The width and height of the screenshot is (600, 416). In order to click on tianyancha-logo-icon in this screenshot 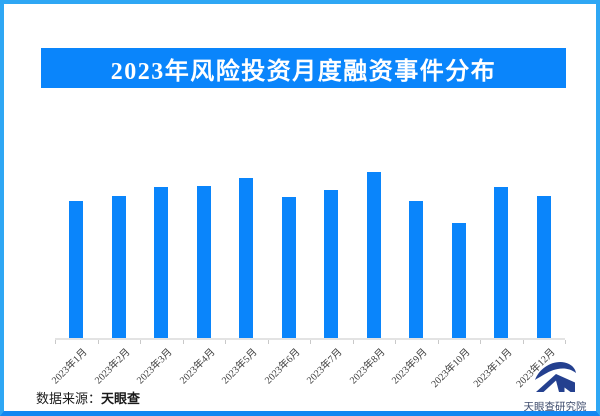, I will do `click(555, 376)`.